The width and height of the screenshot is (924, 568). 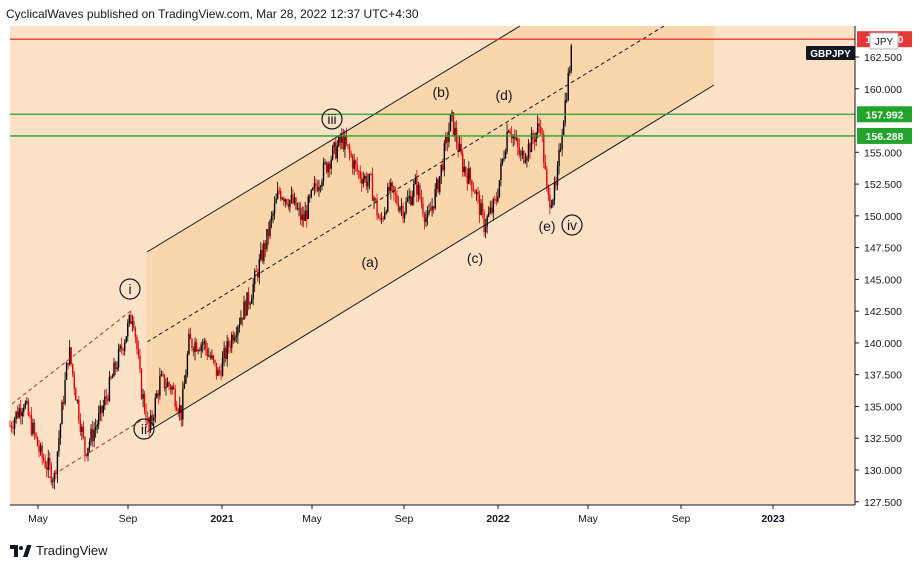 What do you see at coordinates (884, 41) in the screenshot?
I see `currency-box: JPY` at bounding box center [884, 41].